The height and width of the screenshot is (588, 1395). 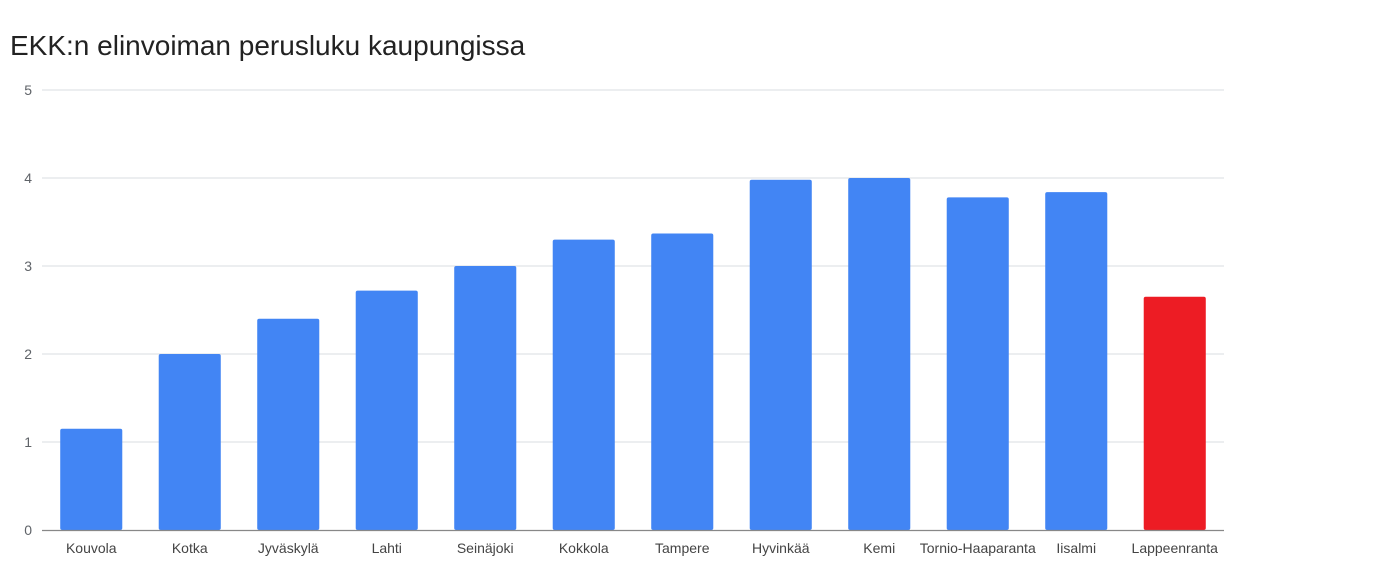 What do you see at coordinates (28, 266) in the screenshot?
I see `y-tick-label: 3` at bounding box center [28, 266].